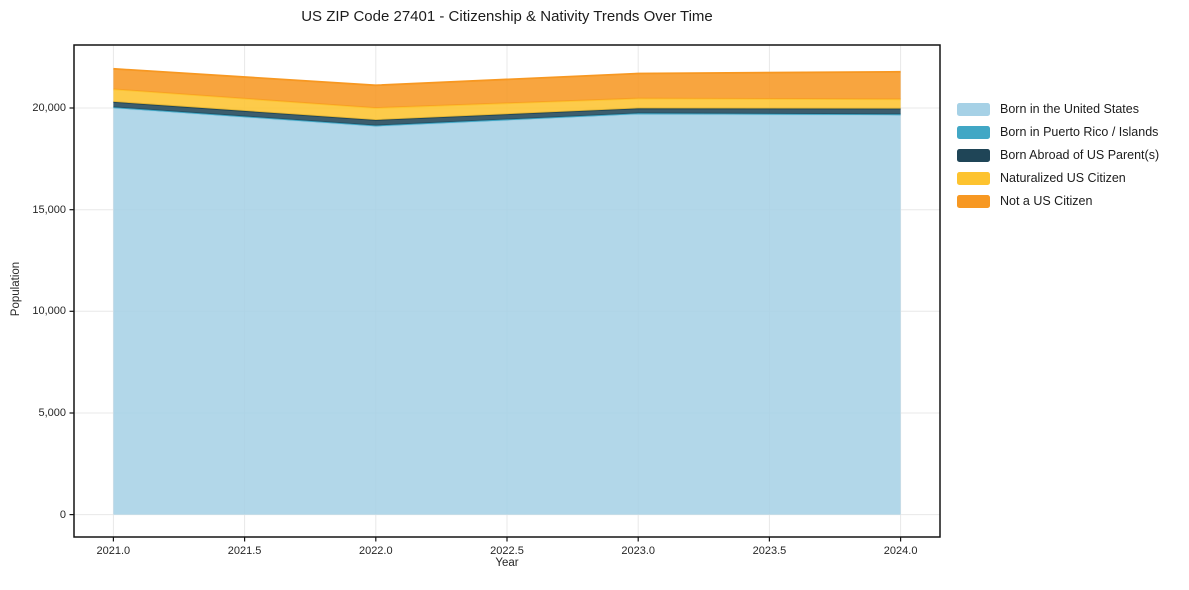 The width and height of the screenshot is (1189, 590). What do you see at coordinates (1063, 178) in the screenshot?
I see `legend-label: Naturalized US Citizen` at bounding box center [1063, 178].